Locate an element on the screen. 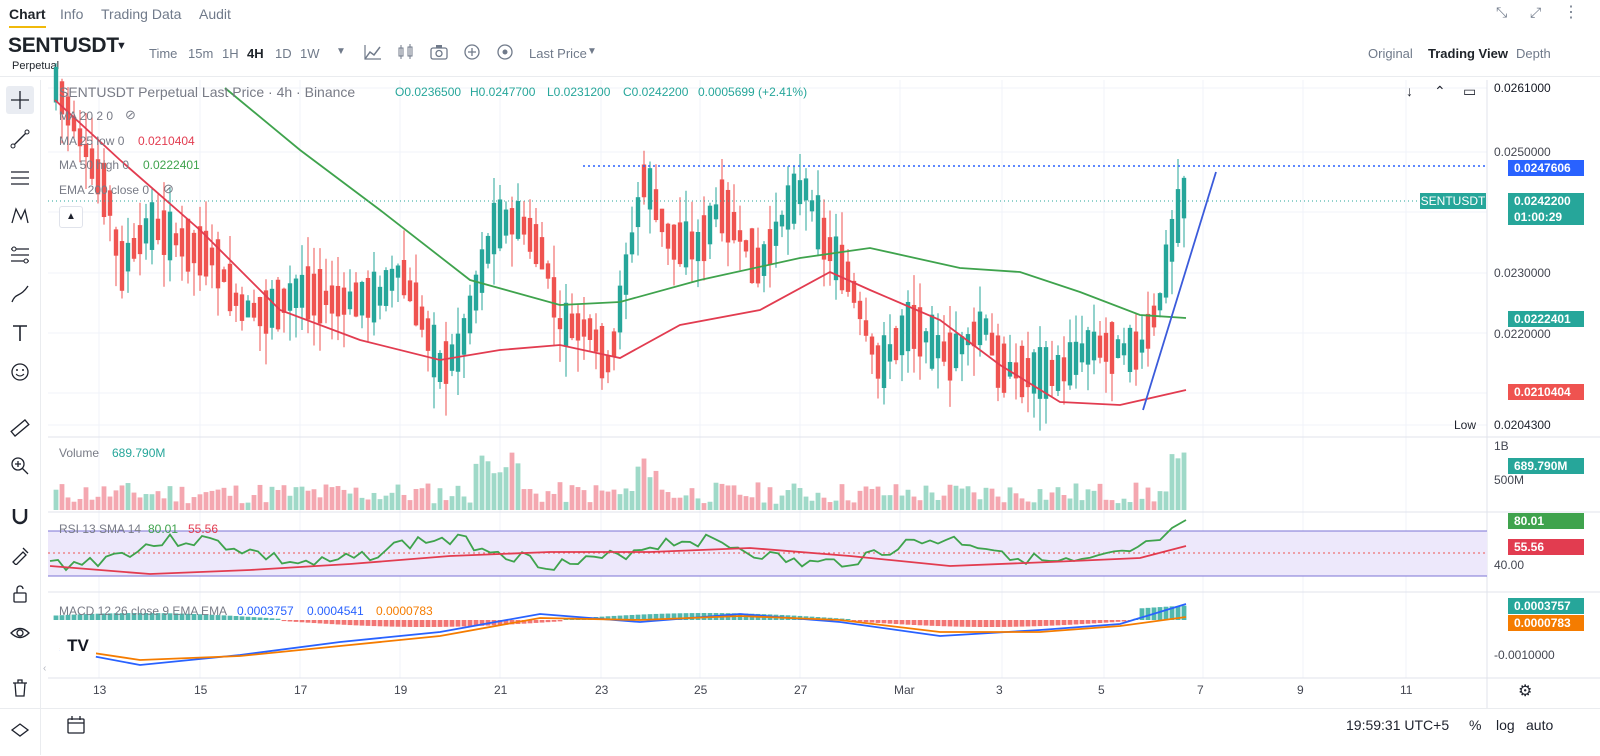 The height and width of the screenshot is (756, 1600). trendline-icon is located at coordinates (20, 139).